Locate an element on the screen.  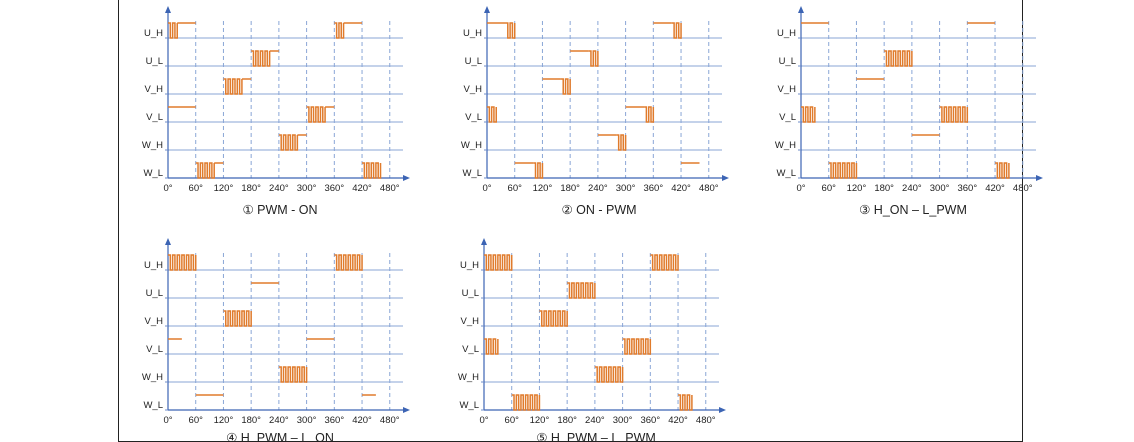
panel-caption: ⑤ H_PWM – L_PWM is located at coordinates (596, 436).